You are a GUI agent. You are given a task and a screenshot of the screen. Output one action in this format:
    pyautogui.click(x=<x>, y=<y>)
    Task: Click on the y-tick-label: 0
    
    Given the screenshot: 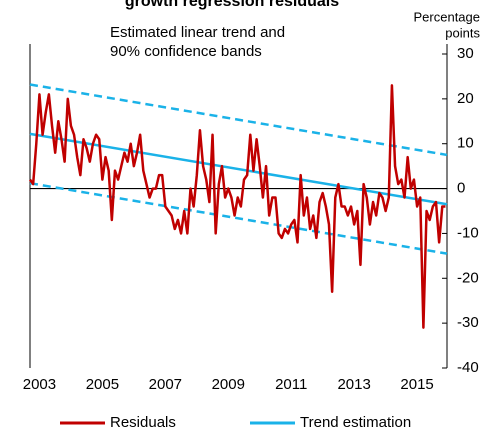 What is the action you would take?
    pyautogui.click(x=461, y=188)
    